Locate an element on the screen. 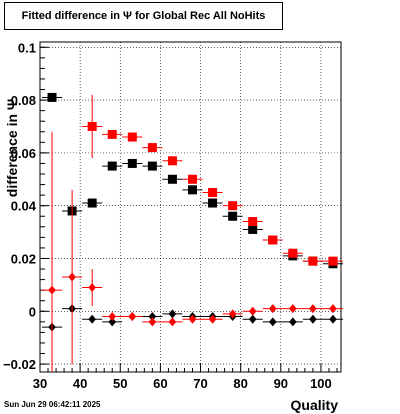  x-tick-label: 70 is located at coordinates (200, 383).